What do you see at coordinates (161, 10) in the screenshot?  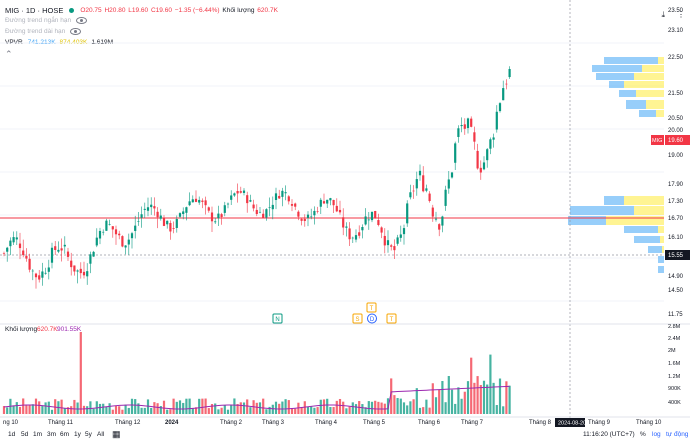 I see `close-value: C19.60` at bounding box center [161, 10].